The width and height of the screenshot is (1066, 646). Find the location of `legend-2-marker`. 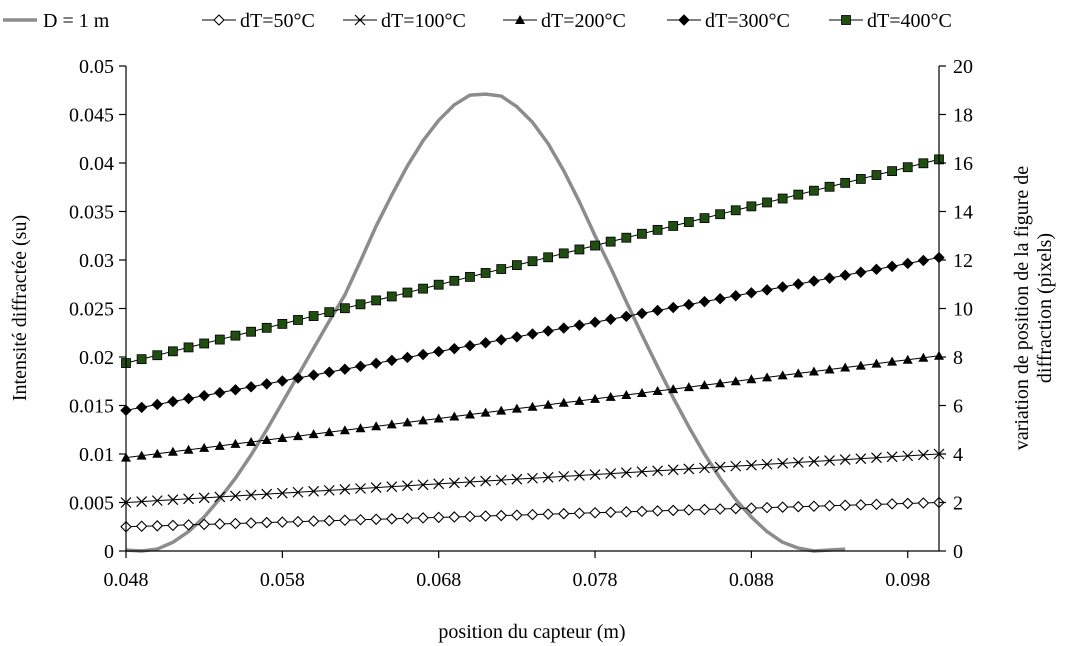

legend-2-marker is located at coordinates (360, 20).